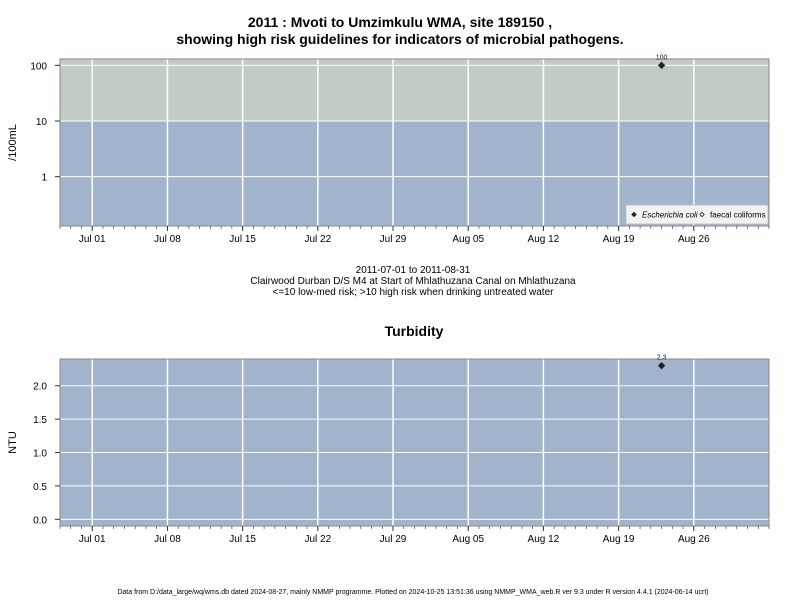 The width and height of the screenshot is (800, 600). Describe the element at coordinates (738, 215) in the screenshot. I see `legend-entry: faecal coliforms` at that location.